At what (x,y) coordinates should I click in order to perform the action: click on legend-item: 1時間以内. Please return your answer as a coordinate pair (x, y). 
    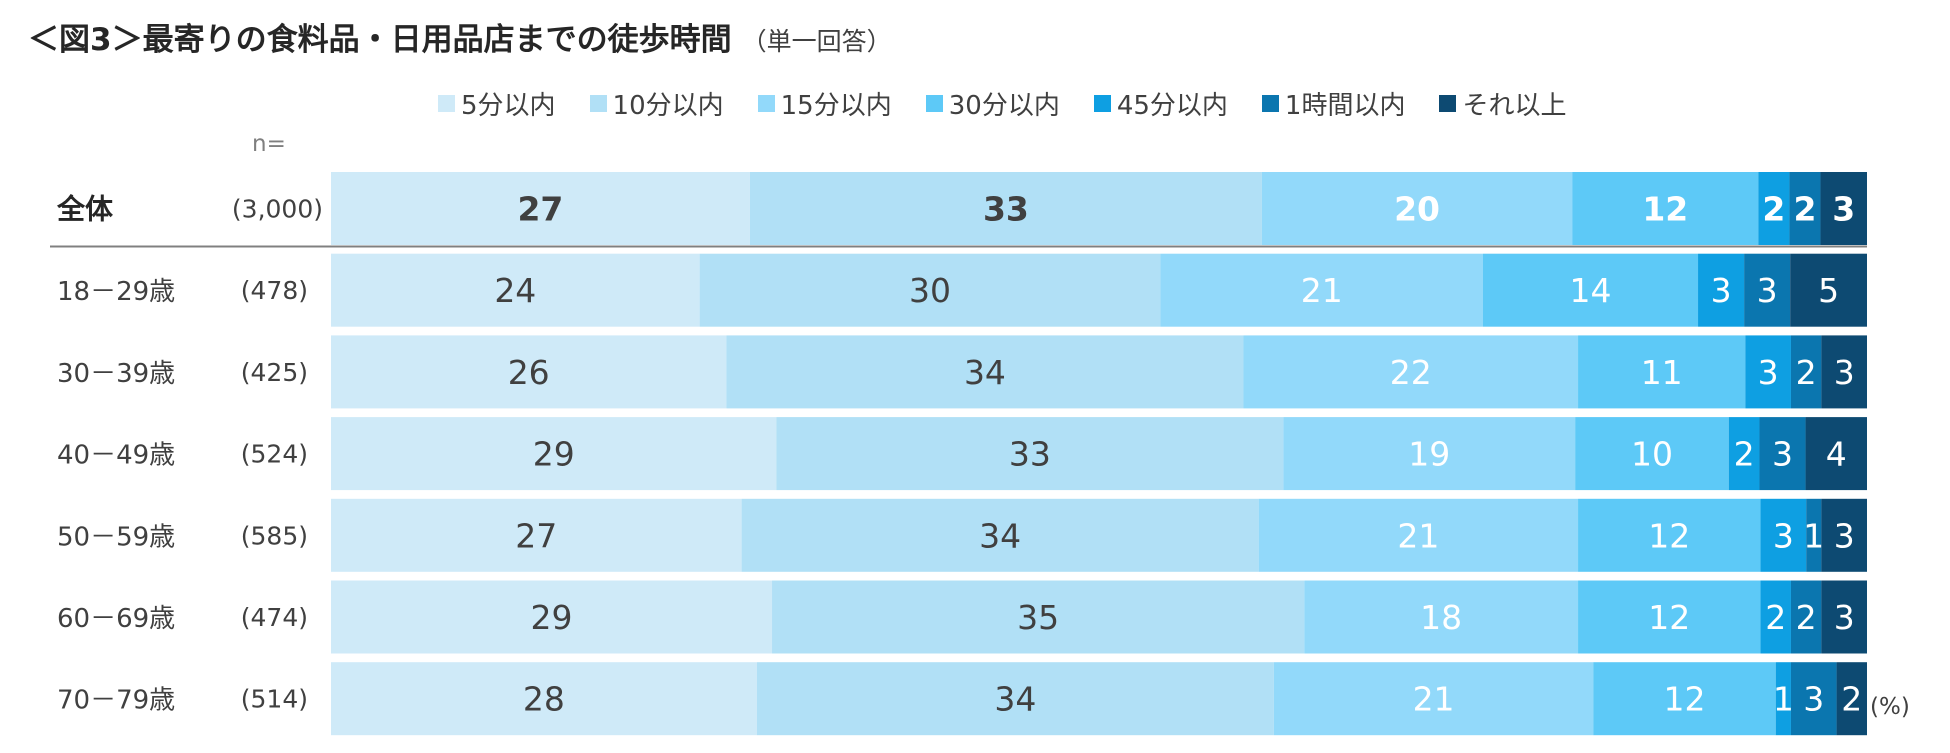
    Looking at the image, I should click on (1333, 103).